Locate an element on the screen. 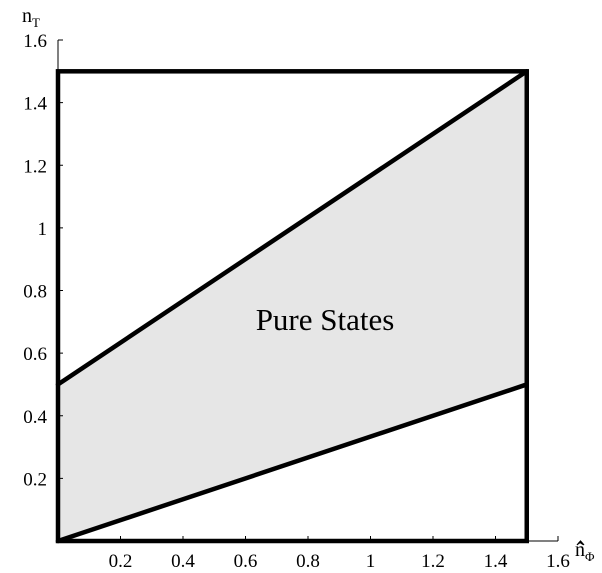 This screenshot has height=573, width=602. x-tick-label-2: 0.6 is located at coordinates (246, 561).